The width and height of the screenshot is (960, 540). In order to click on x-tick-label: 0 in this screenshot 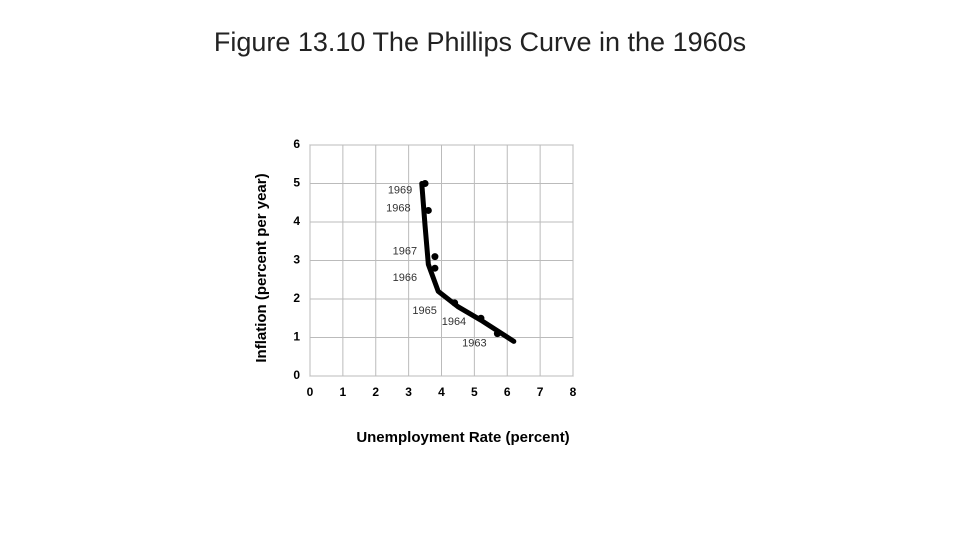, I will do `click(310, 392)`.